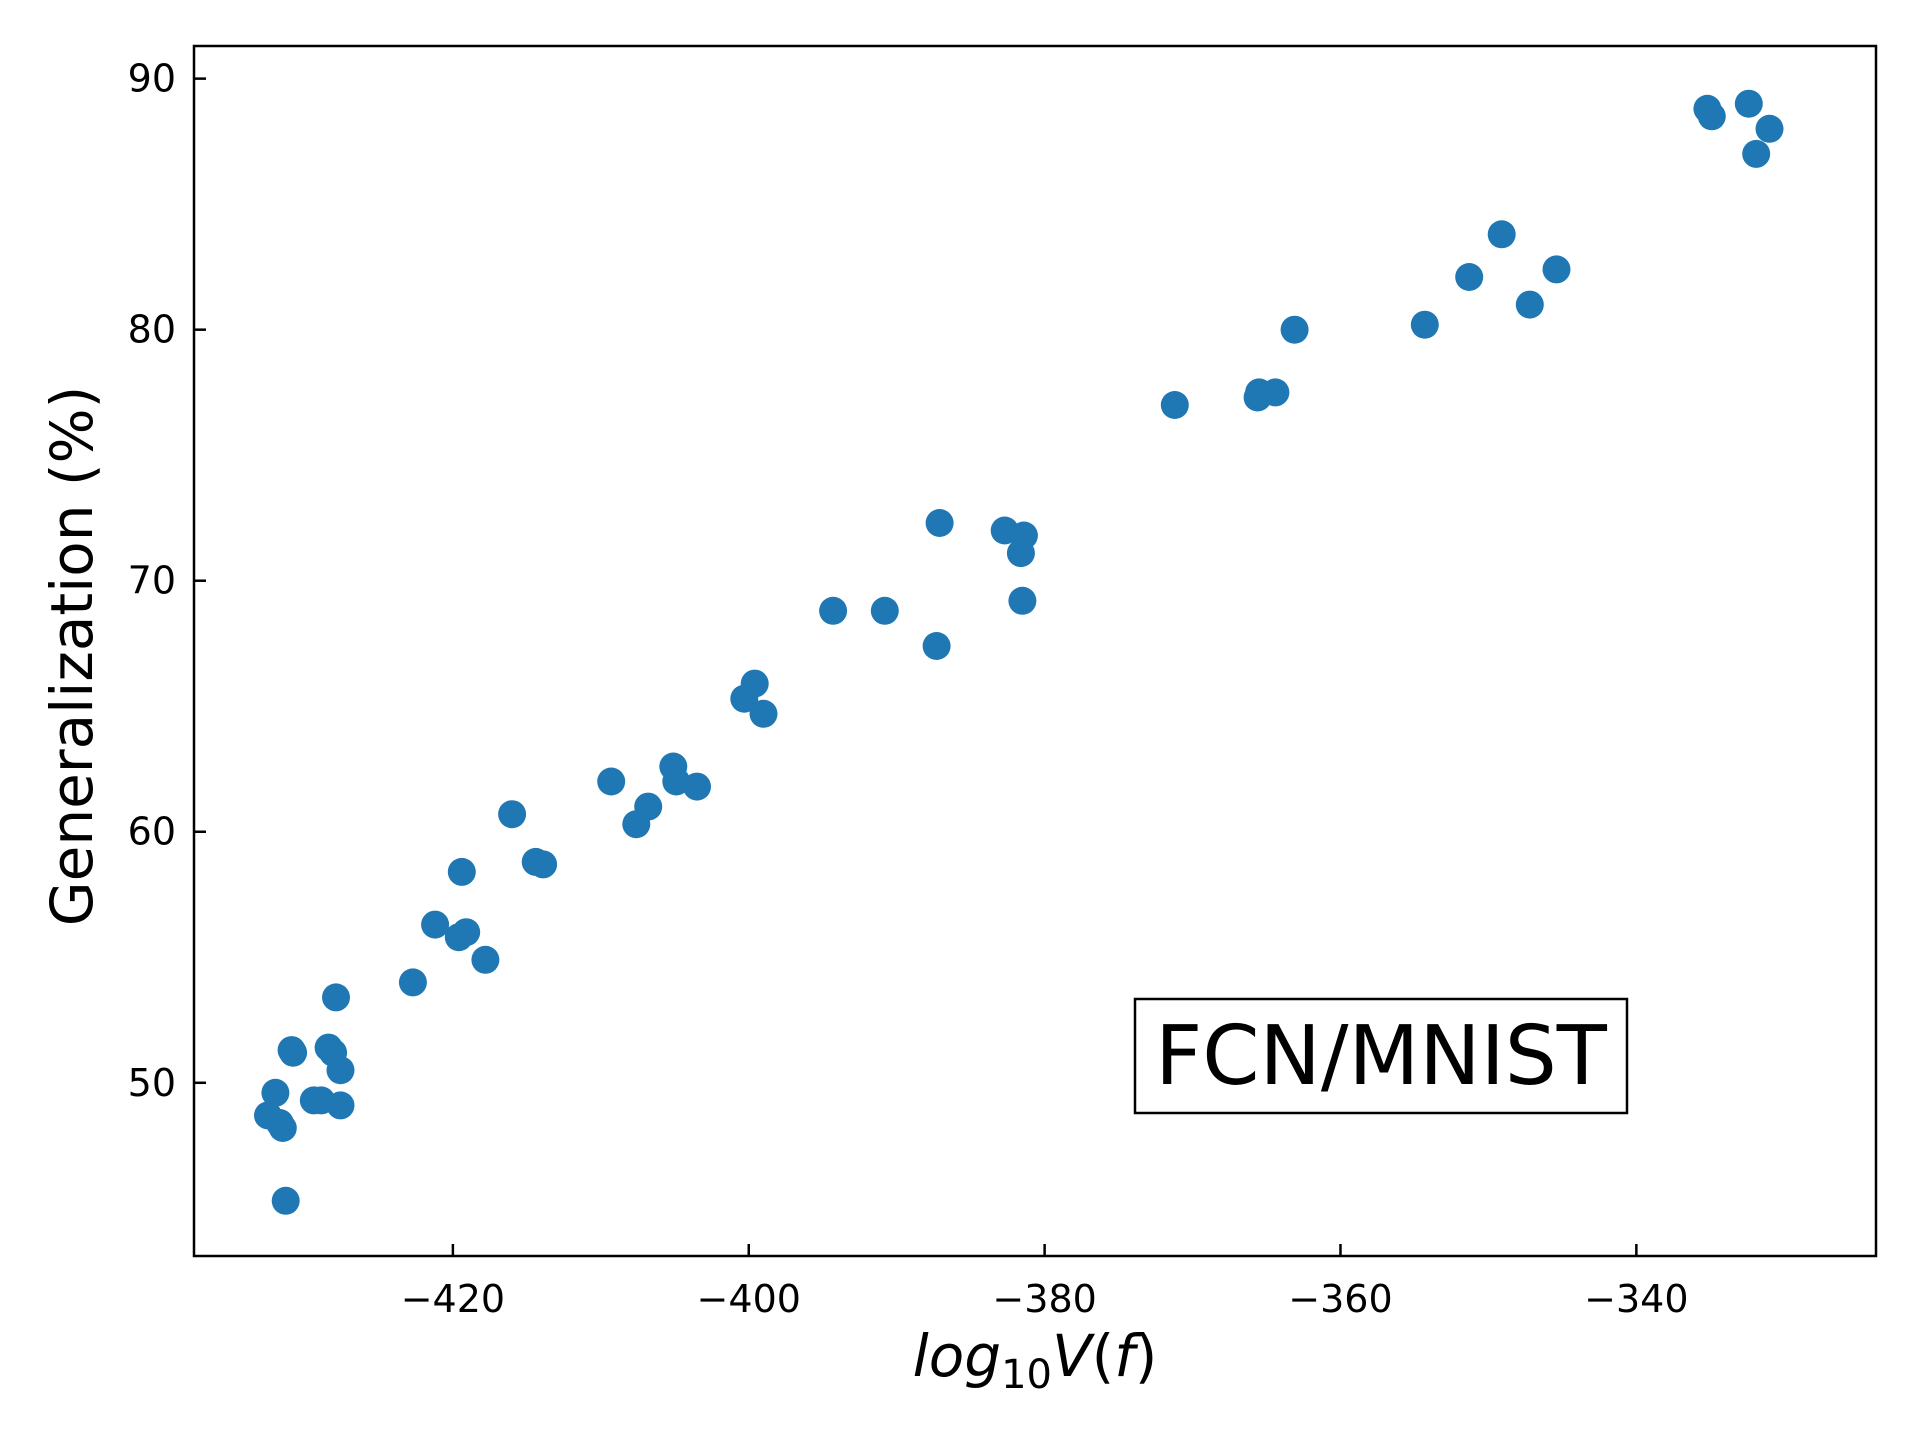  What do you see at coordinates (72, 656) in the screenshot?
I see `y-axis-label: Generalization (%)` at bounding box center [72, 656].